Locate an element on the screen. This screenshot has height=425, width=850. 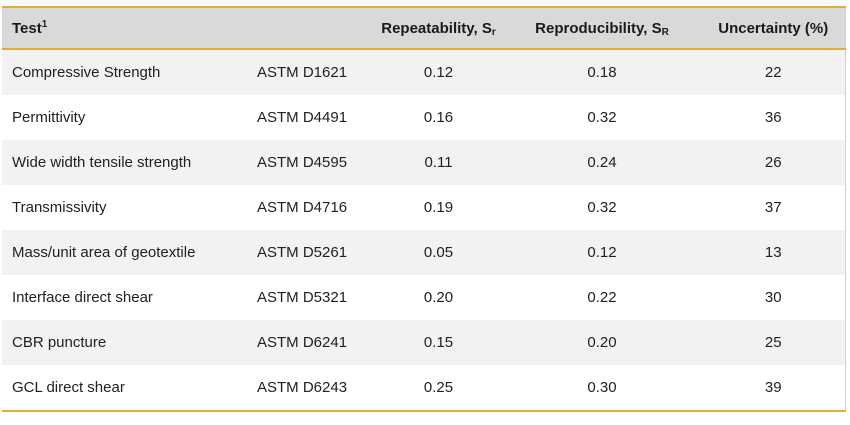
cell-standard: ASTM D4491 is located at coordinates (302, 117).